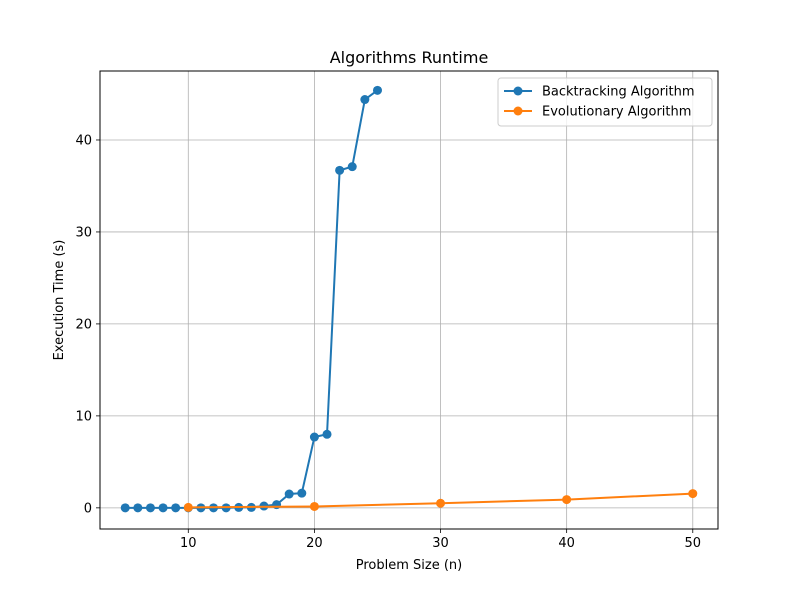 This screenshot has width=798, height=595. I want to click on y-tick-label: 20, so click(83, 324).